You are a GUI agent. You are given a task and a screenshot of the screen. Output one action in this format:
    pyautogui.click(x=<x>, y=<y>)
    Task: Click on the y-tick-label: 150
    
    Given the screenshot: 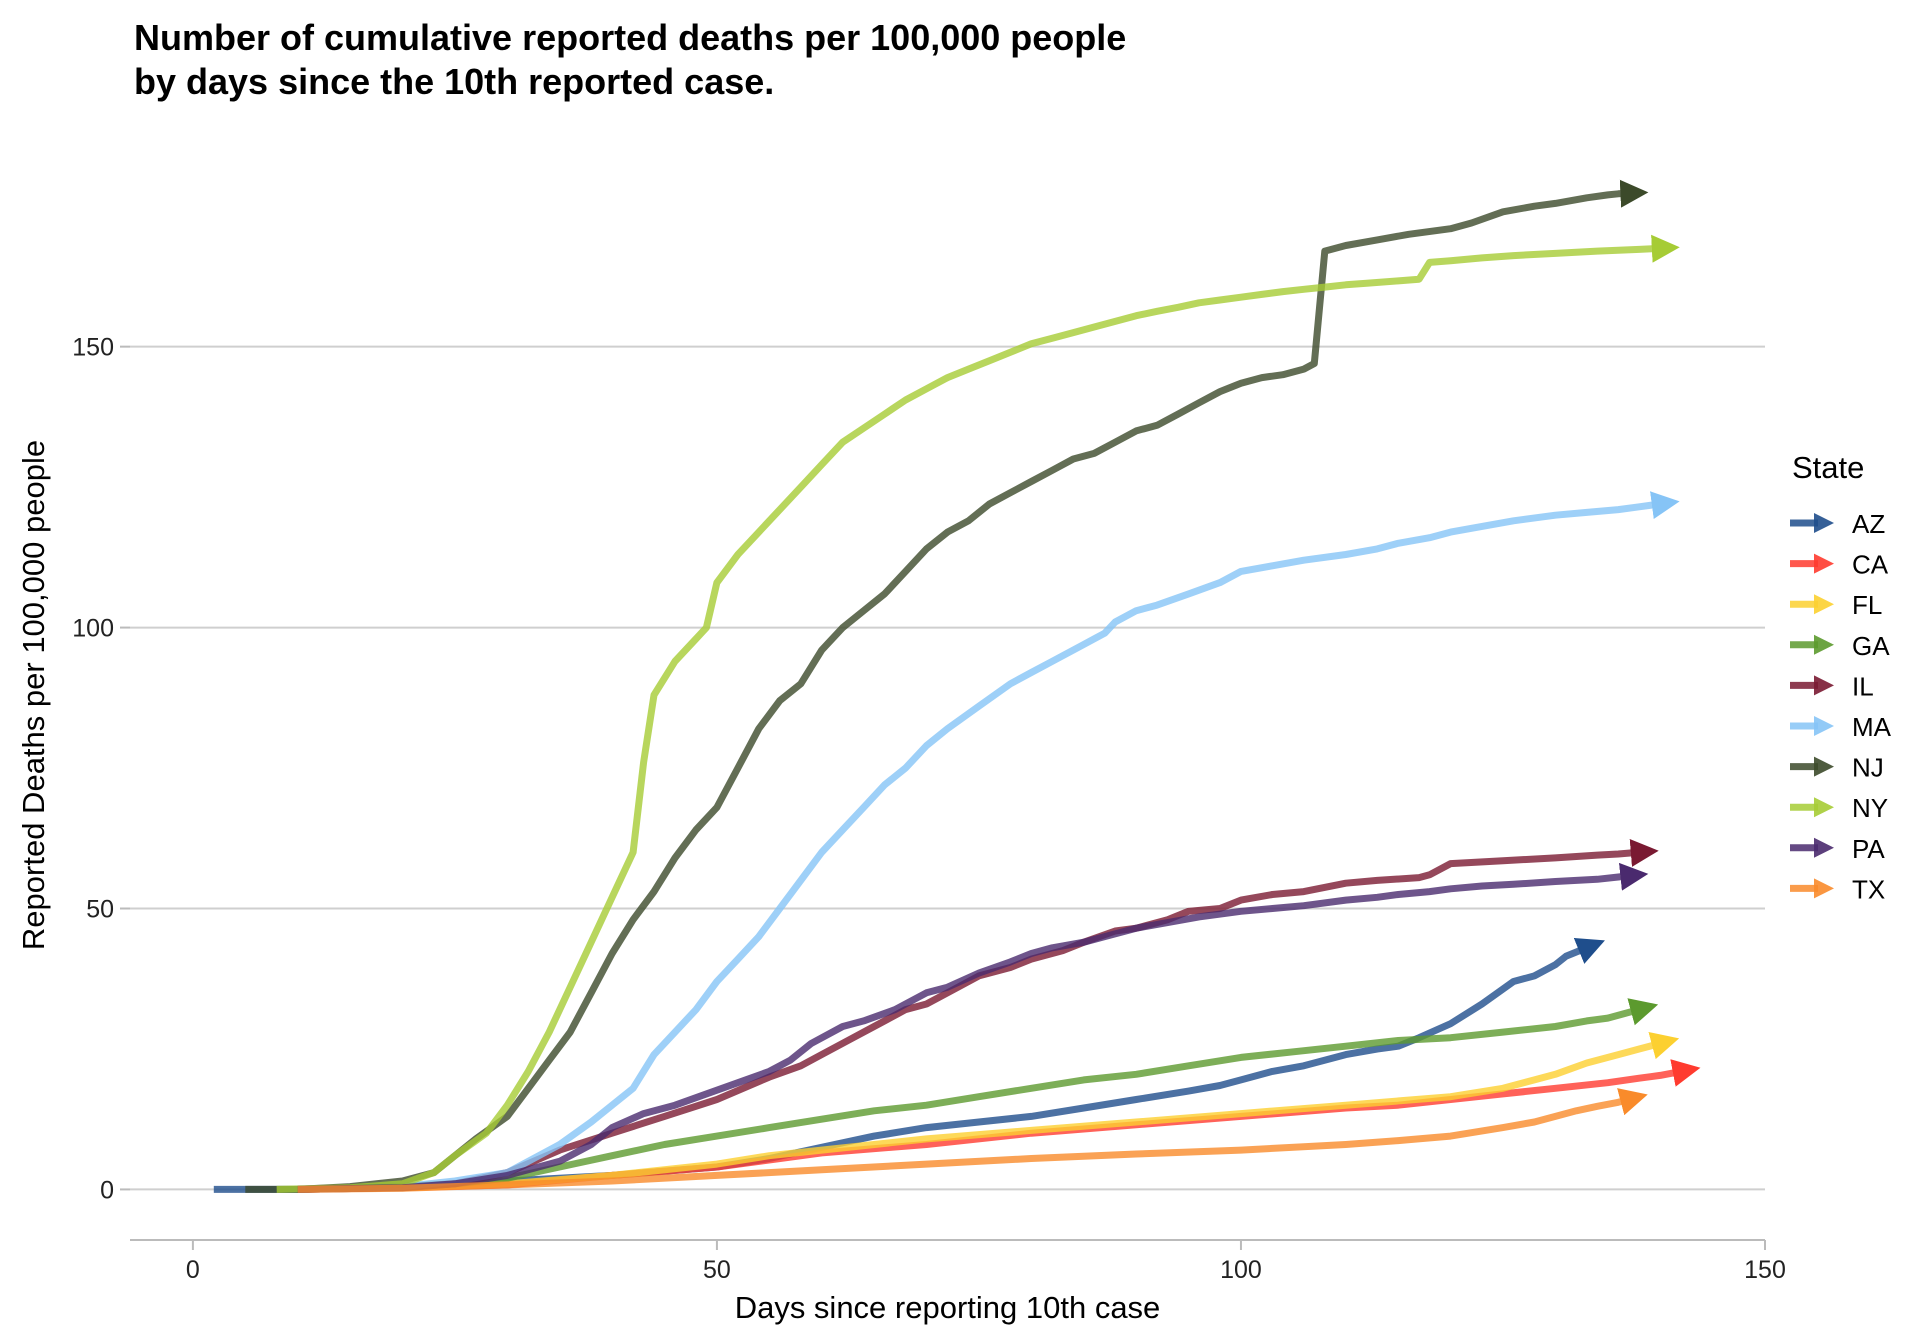 What is the action you would take?
    pyautogui.click(x=93, y=348)
    